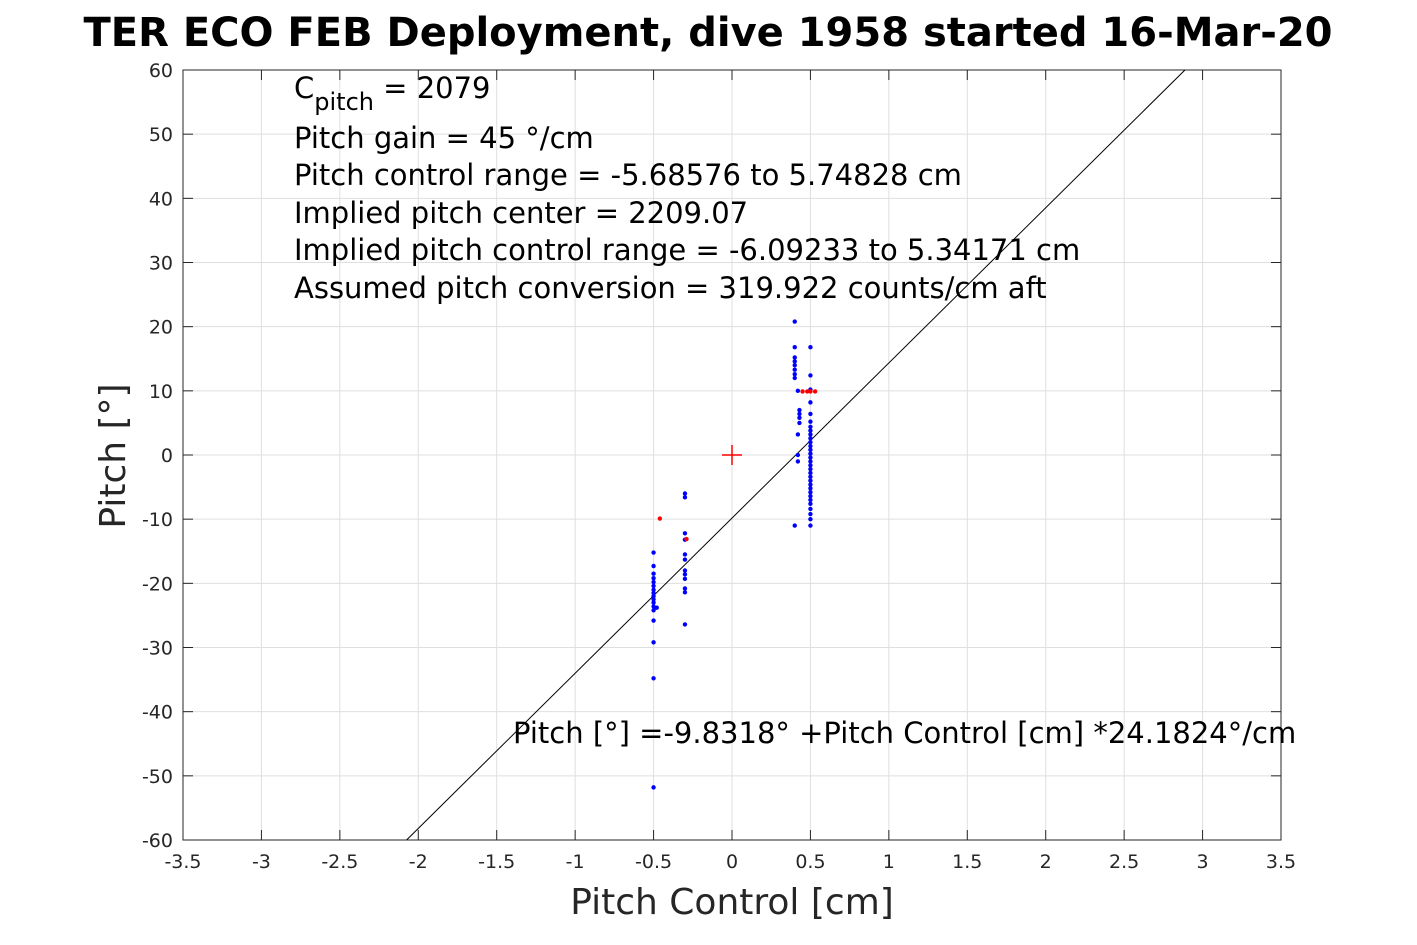  What do you see at coordinates (157, 584) in the screenshot?
I see `y-tick-label: -20` at bounding box center [157, 584].